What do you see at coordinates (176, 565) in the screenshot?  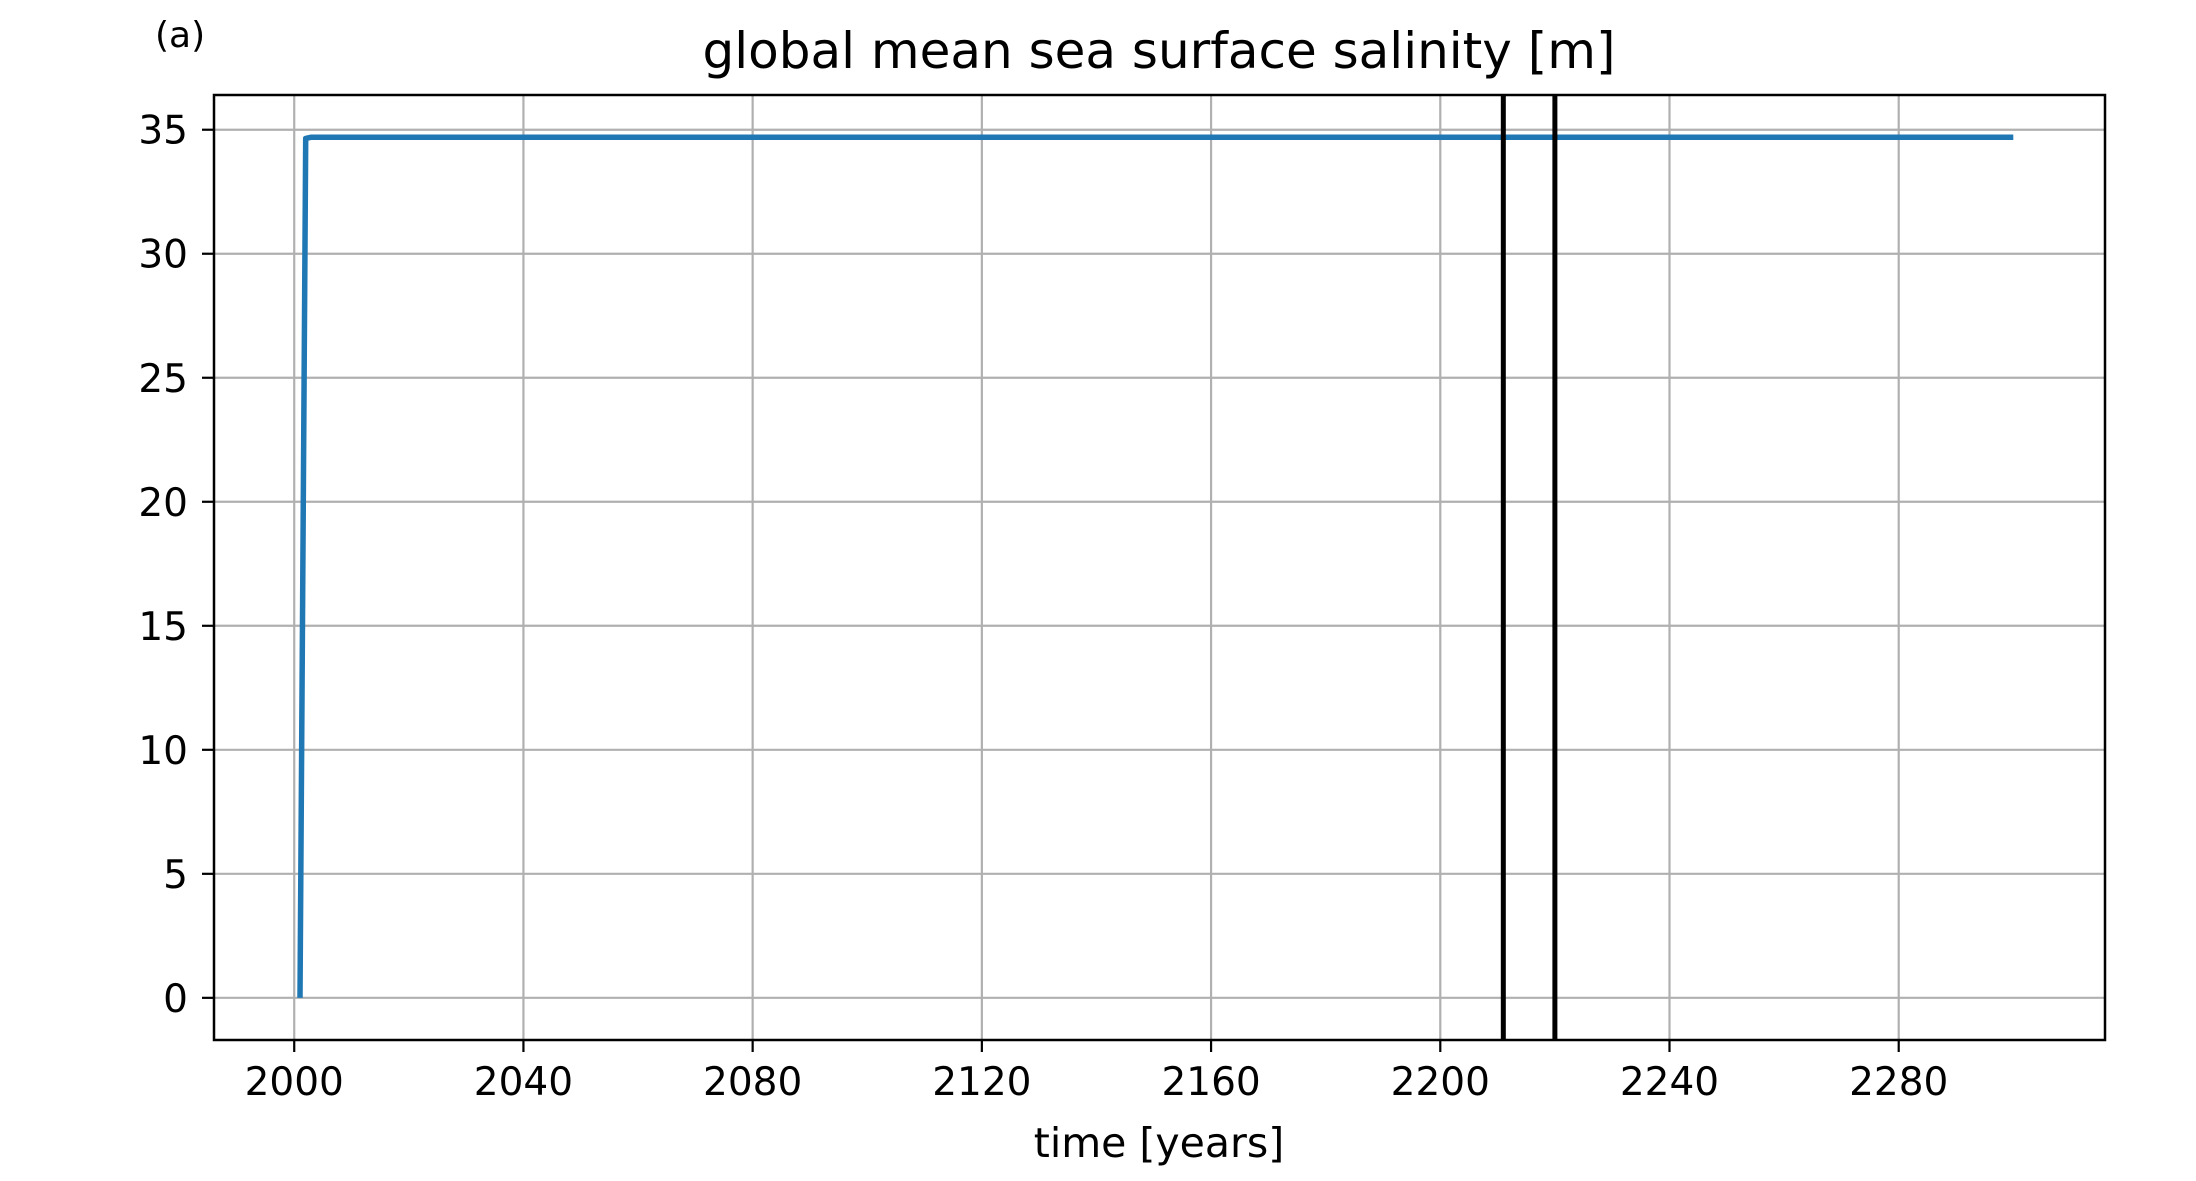 I see `y-axis-ticks: 0 5 10 15 20 25 30 35` at bounding box center [176, 565].